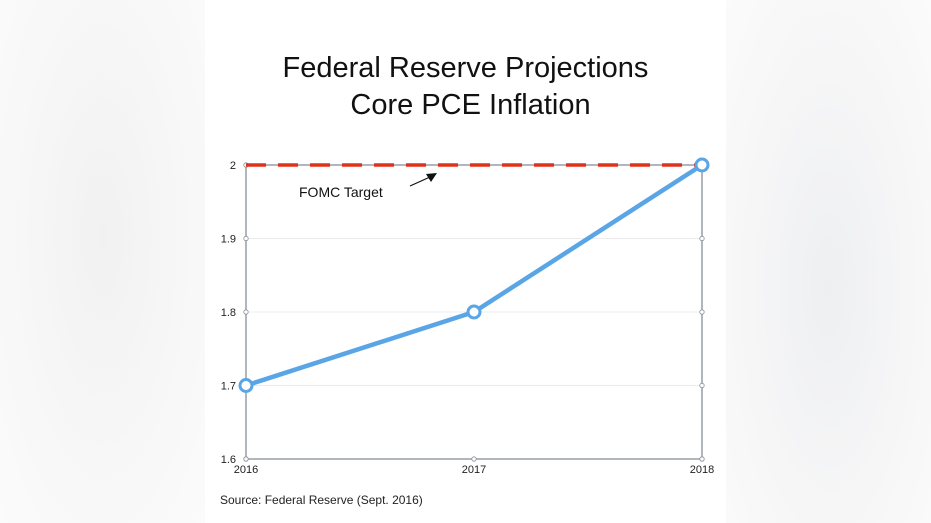 This screenshot has height=523, width=931. Describe the element at coordinates (228, 460) in the screenshot. I see `y-tick-label: 1.6` at that location.